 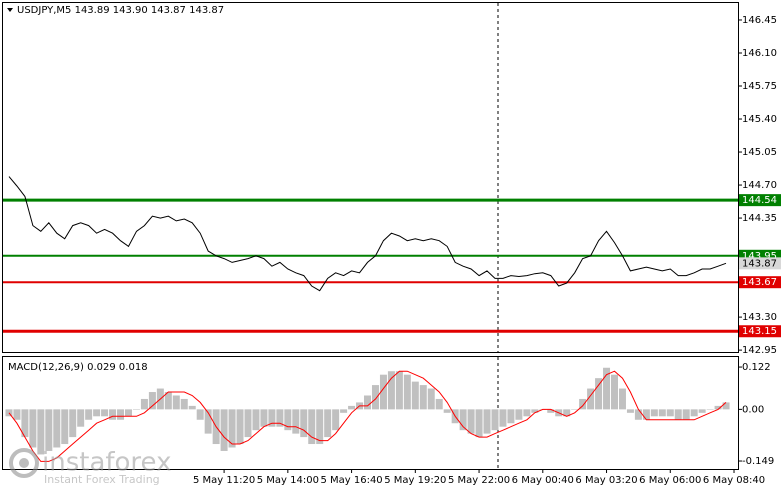 I want to click on x-tick-label: 5 May 22:00, so click(x=479, y=480).